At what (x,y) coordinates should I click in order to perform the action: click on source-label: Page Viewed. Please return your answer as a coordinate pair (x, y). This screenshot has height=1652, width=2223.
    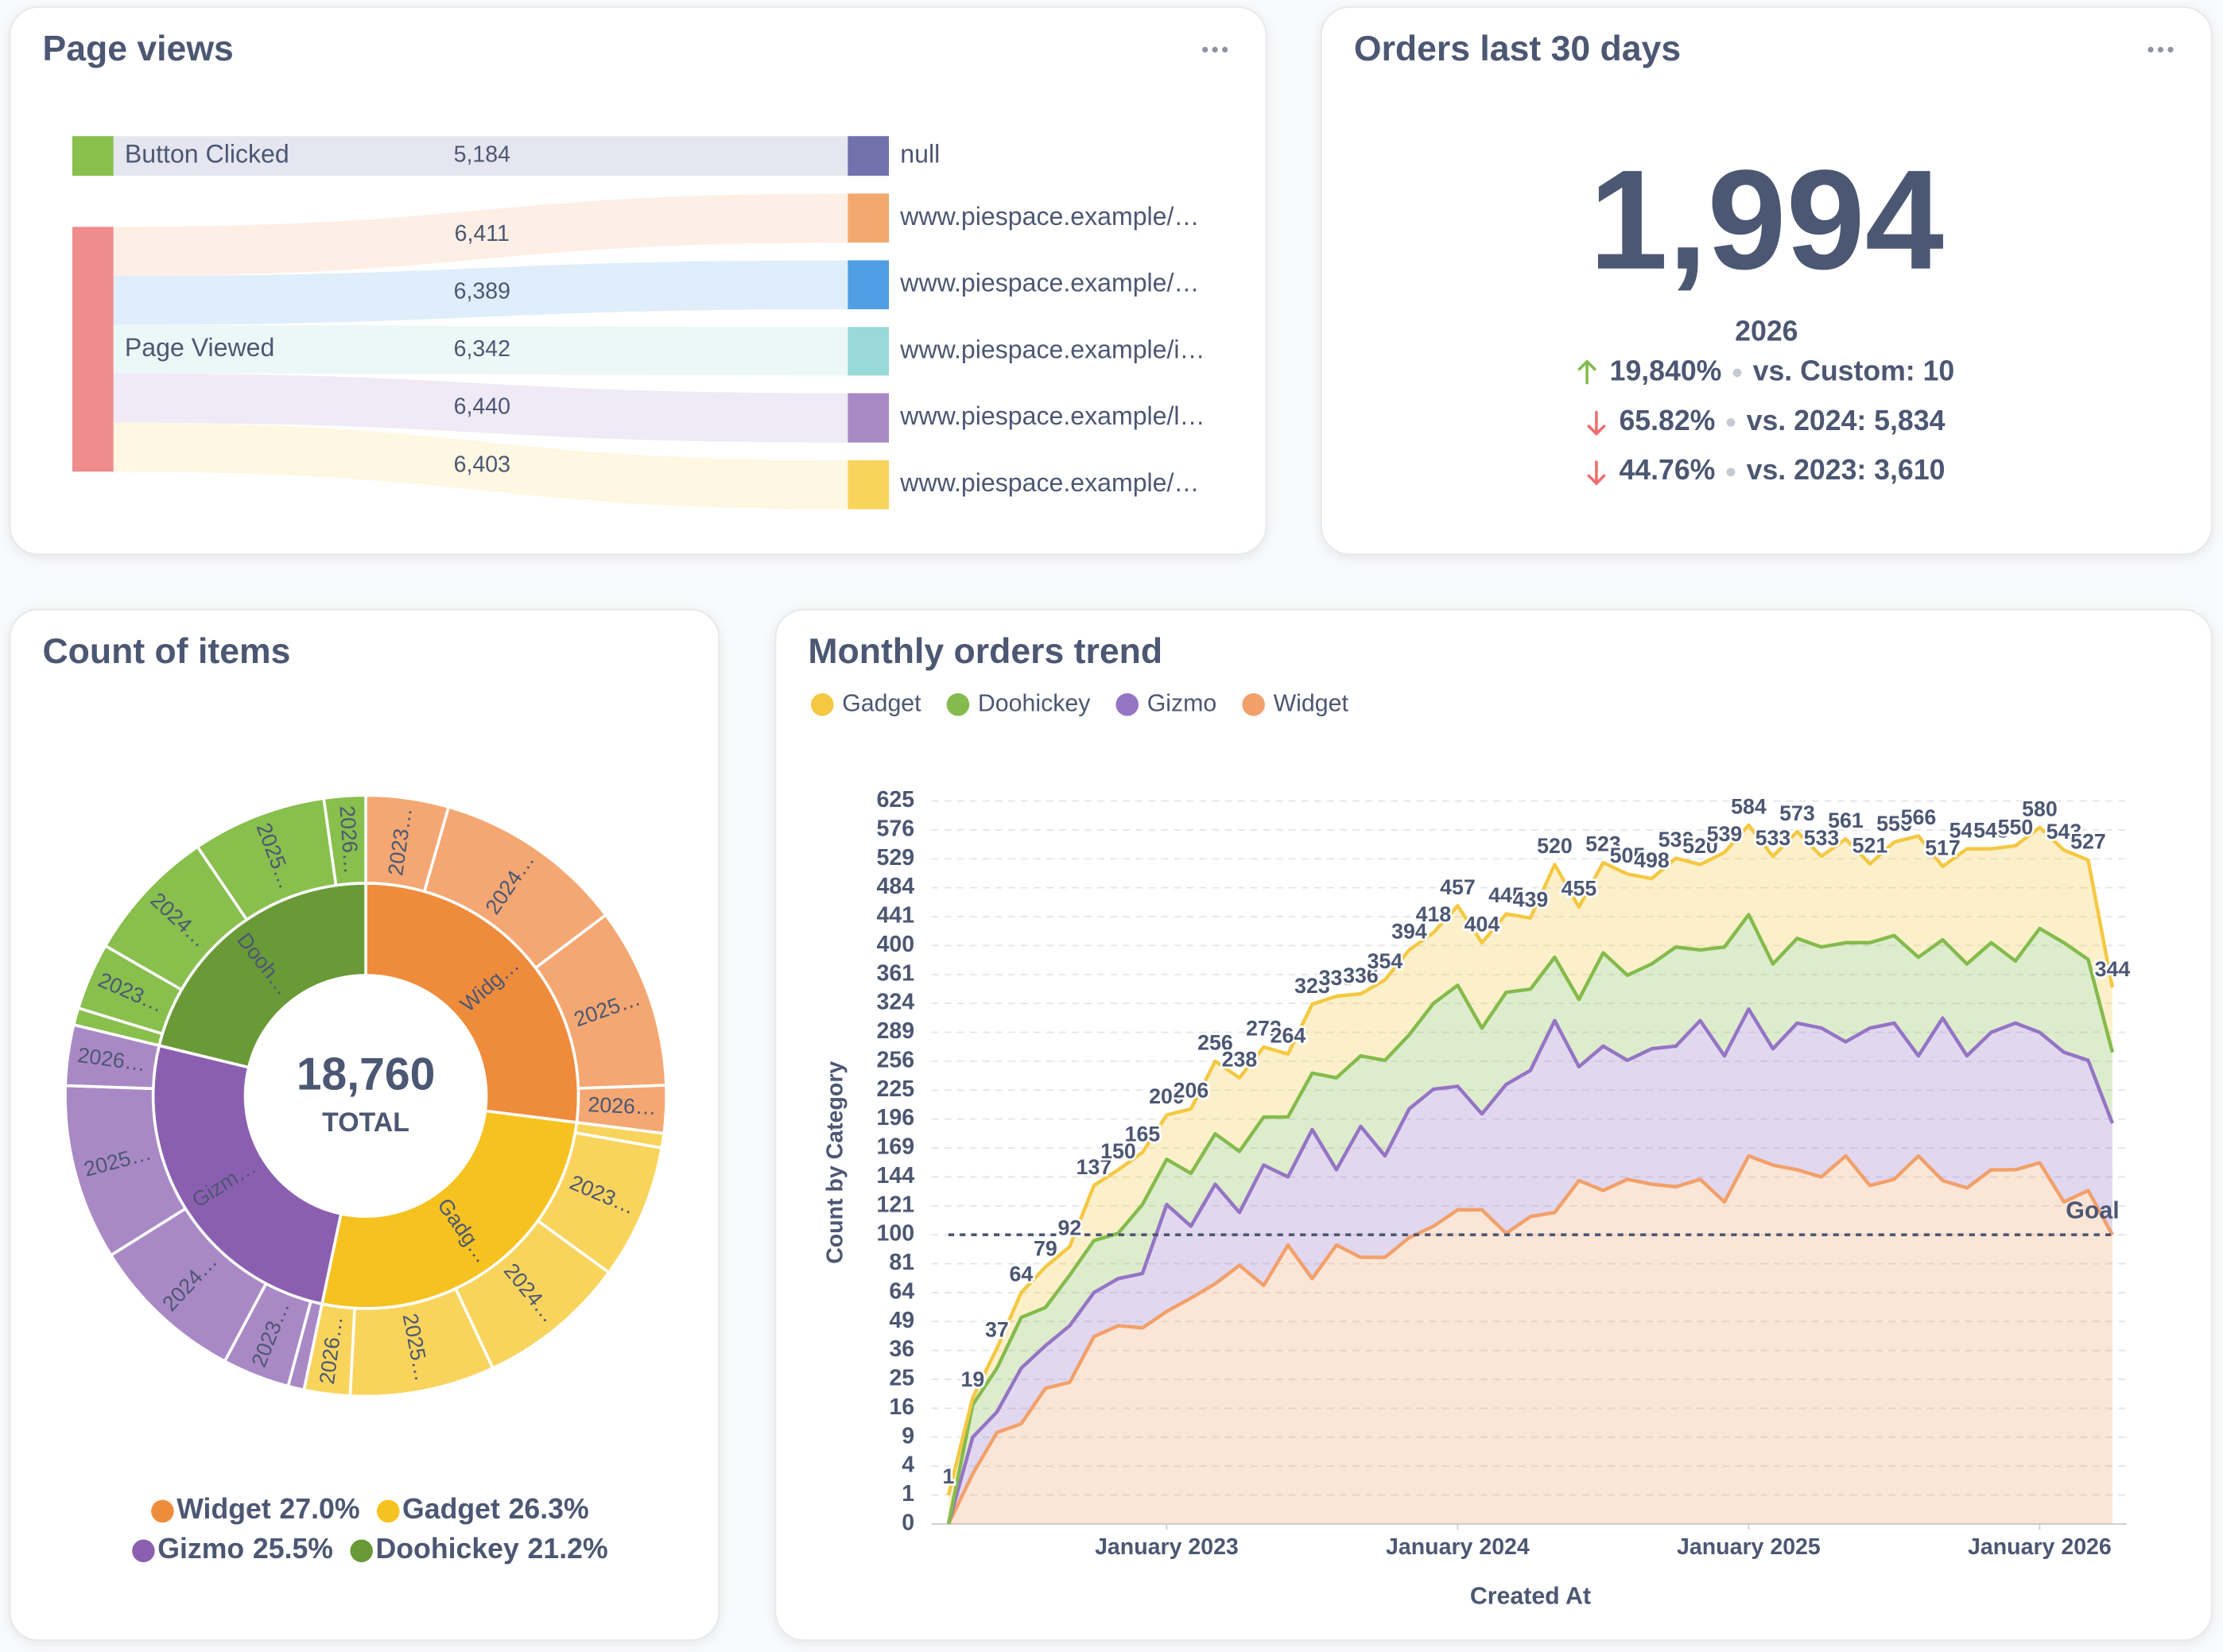
    Looking at the image, I should click on (200, 347).